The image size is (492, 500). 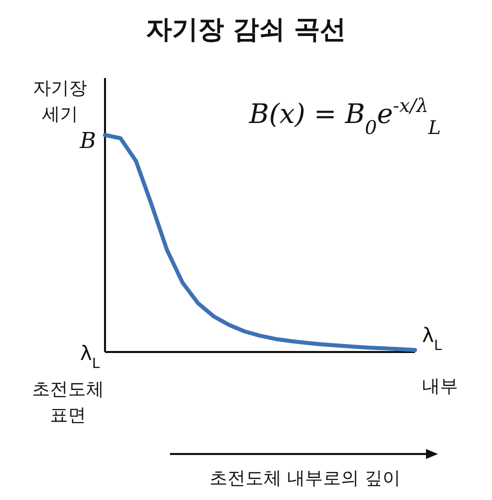 I want to click on text: 내부, so click(x=440, y=386).